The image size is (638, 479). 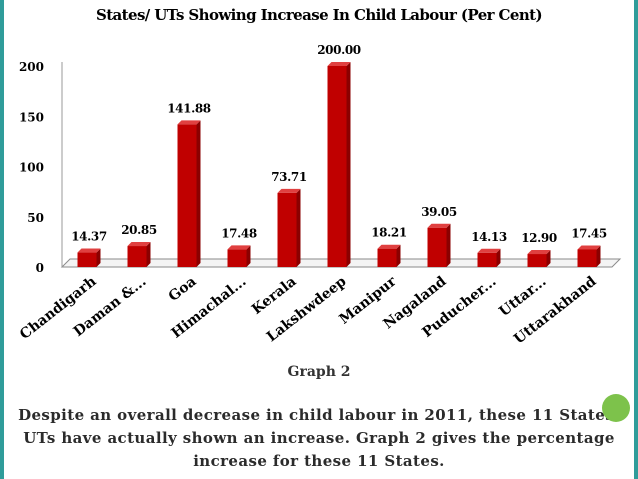 What do you see at coordinates (31, 117) in the screenshot?
I see `y-tick-label: 150` at bounding box center [31, 117].